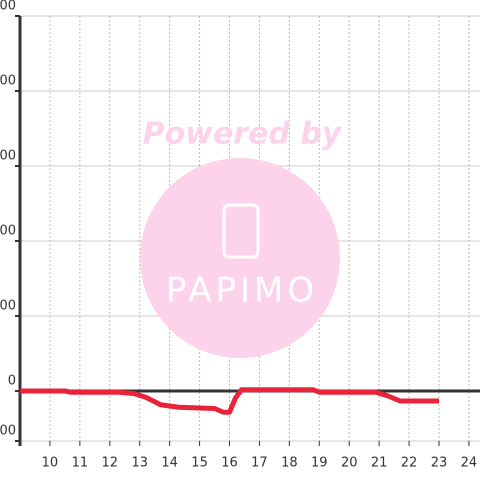 Image resolution: width=480 pixels, height=480 pixels. I want to click on x-tick-label: 10, so click(50, 463).